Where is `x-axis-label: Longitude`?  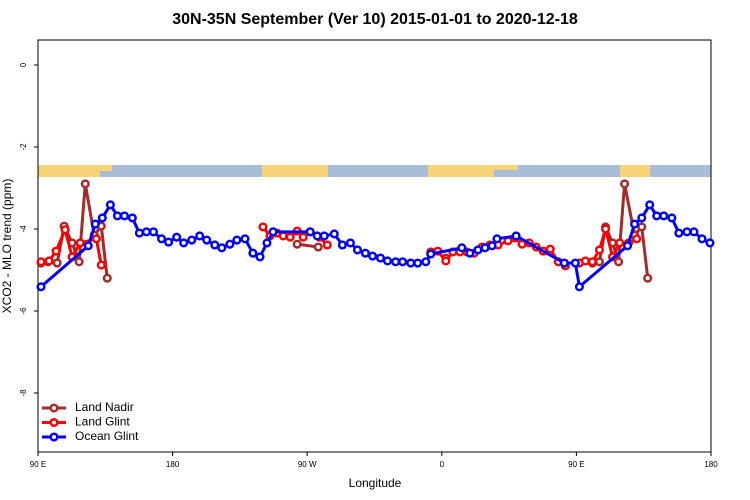 x-axis-label: Longitude is located at coordinates (375, 483).